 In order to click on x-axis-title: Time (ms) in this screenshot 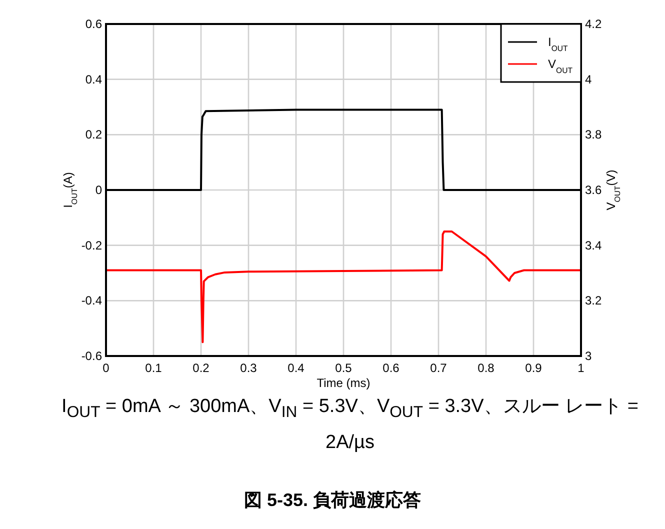, I will do `click(343, 383)`.